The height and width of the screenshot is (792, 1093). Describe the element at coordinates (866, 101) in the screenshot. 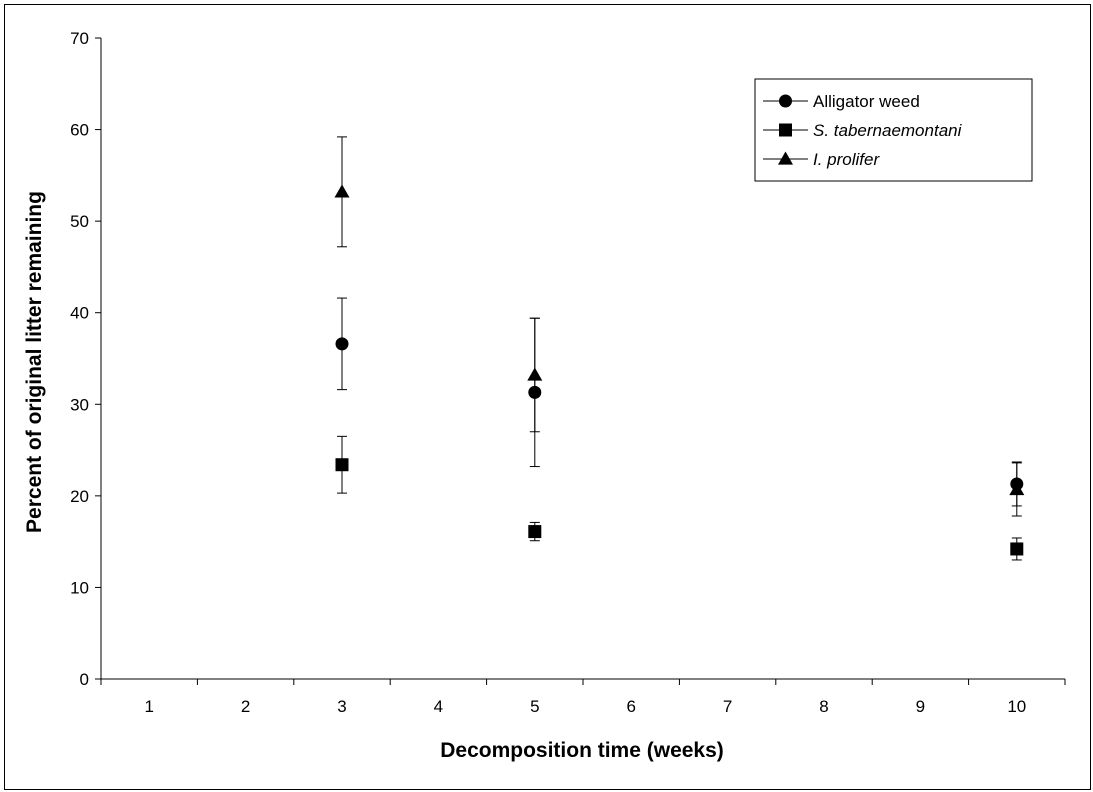

I see `legend-label: Alligator weed` at that location.